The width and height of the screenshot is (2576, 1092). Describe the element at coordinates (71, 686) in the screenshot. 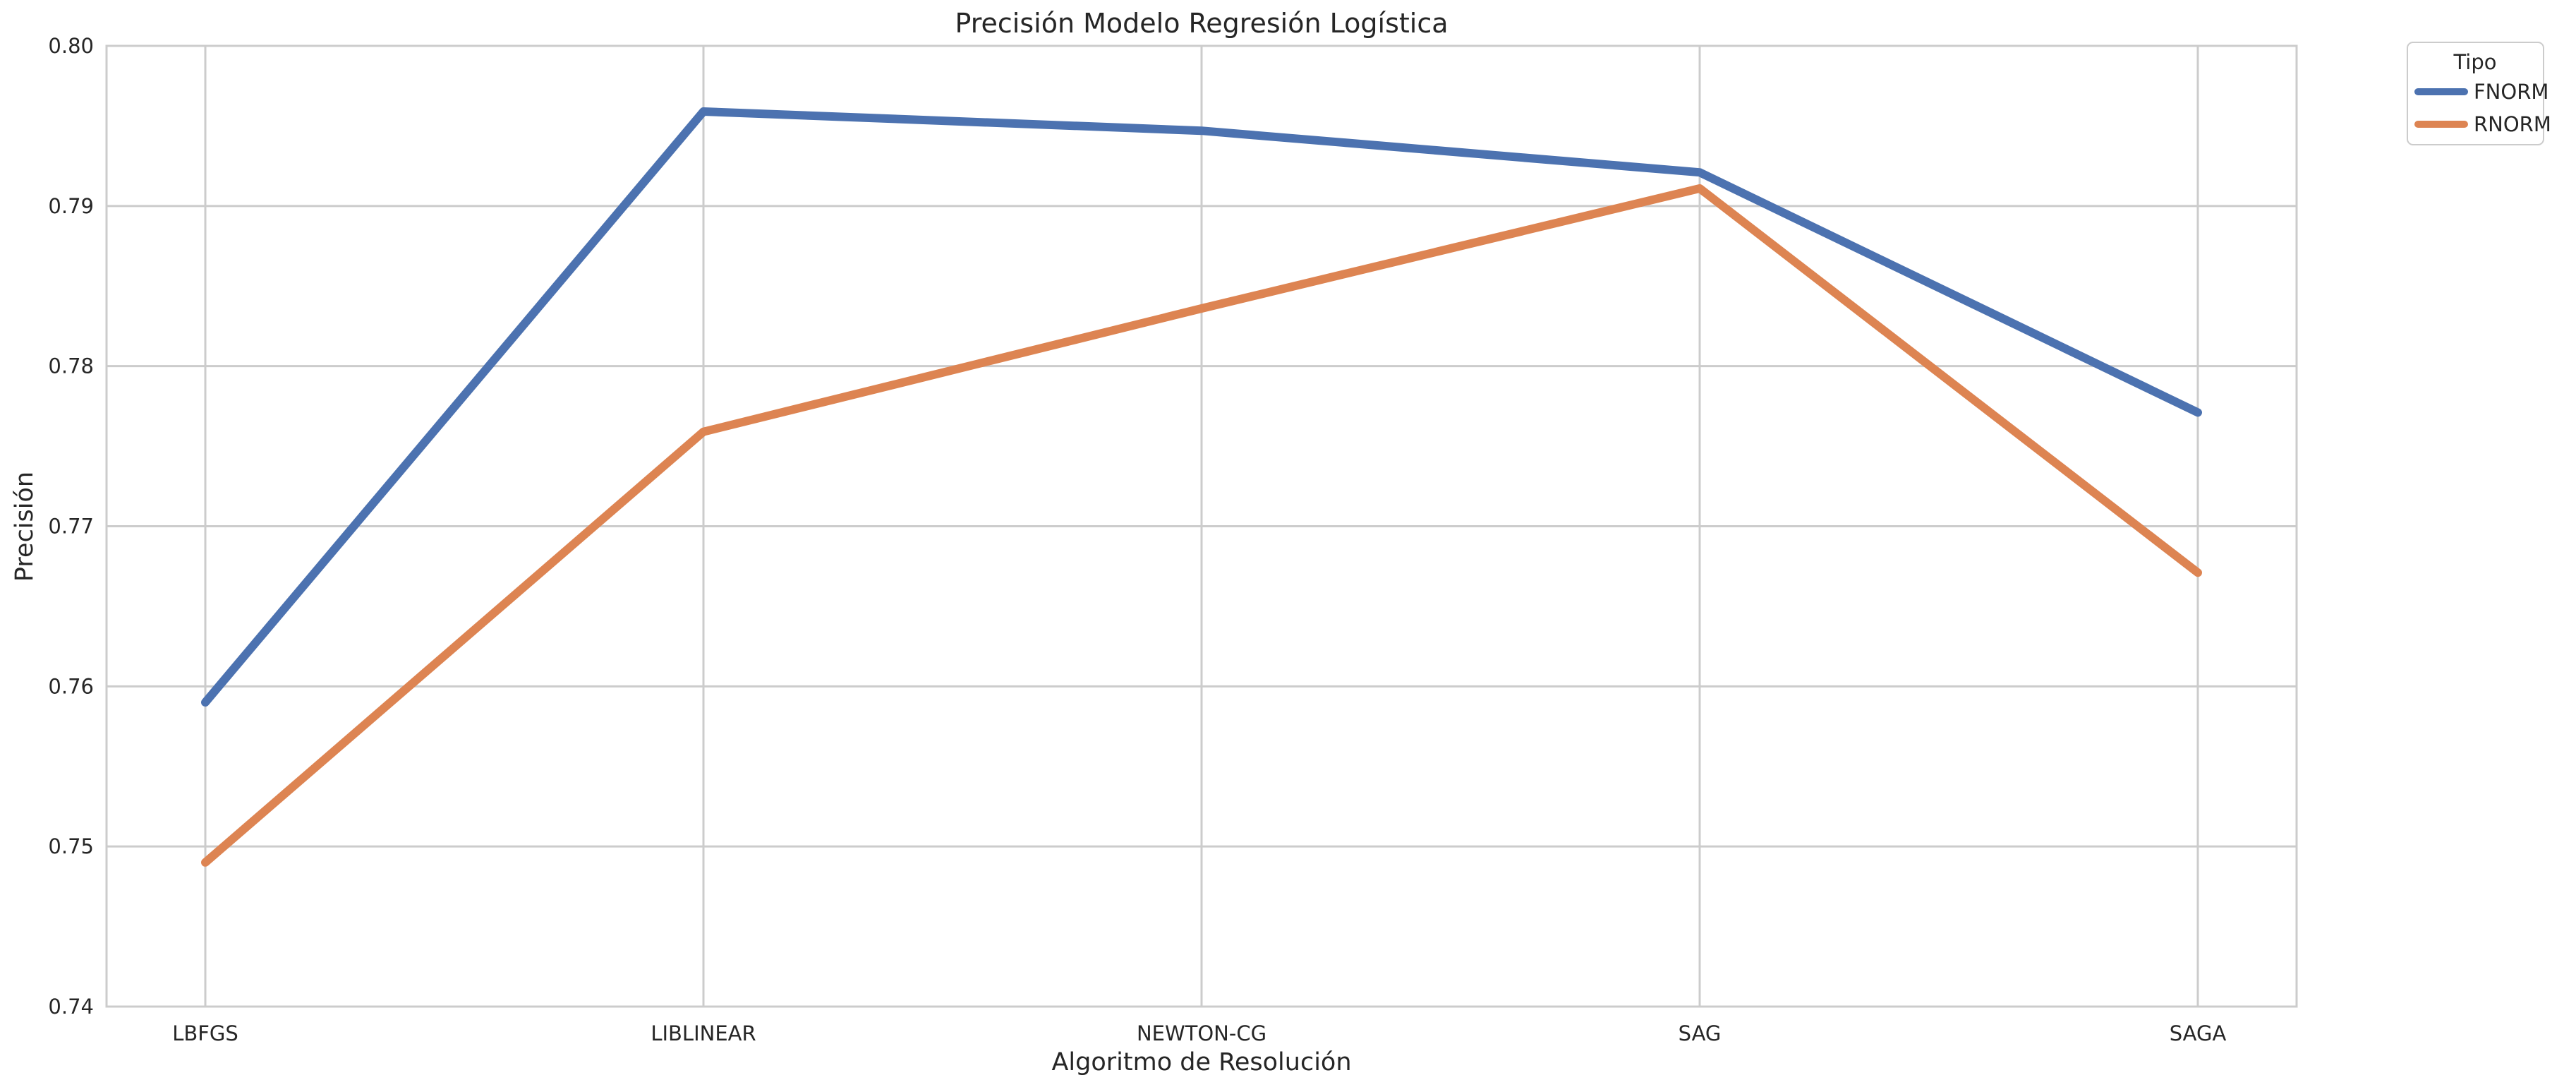

I see `y-tick-label: 0.76` at that location.